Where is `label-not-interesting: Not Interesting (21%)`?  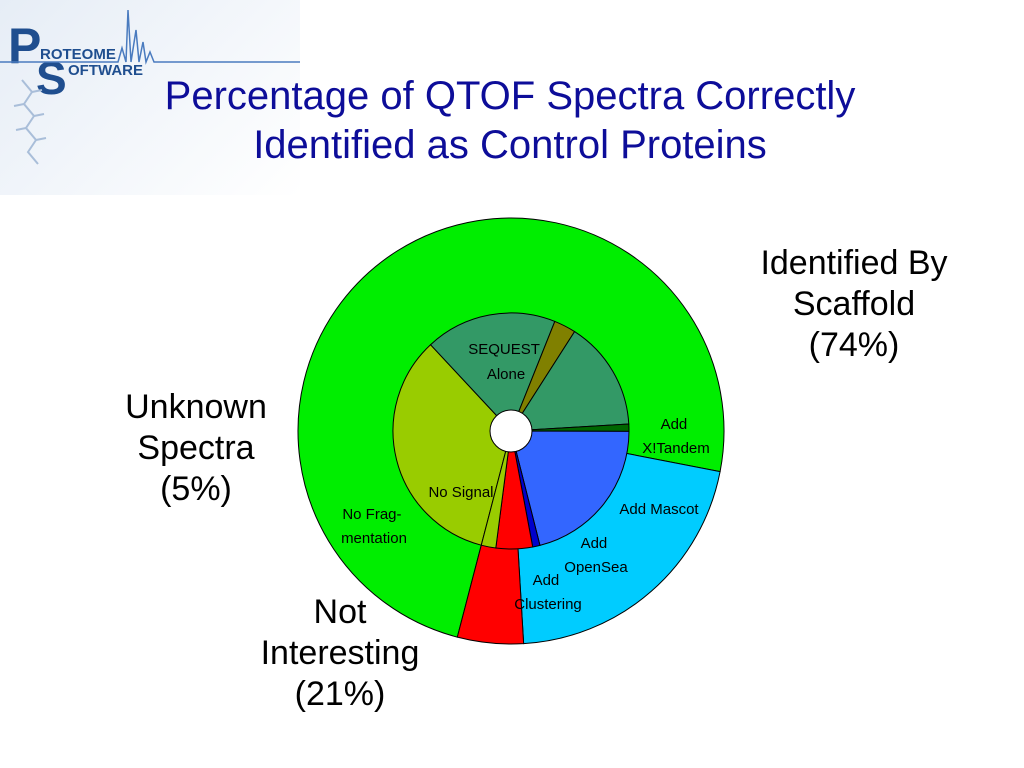
label-not-interesting: Not Interesting (21%) is located at coordinates (340, 653).